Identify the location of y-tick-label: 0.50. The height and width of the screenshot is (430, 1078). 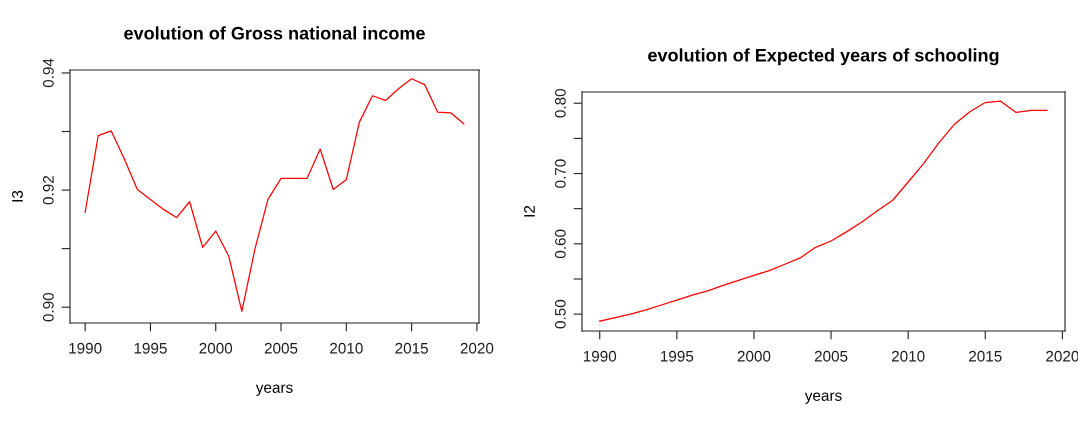
(560, 314).